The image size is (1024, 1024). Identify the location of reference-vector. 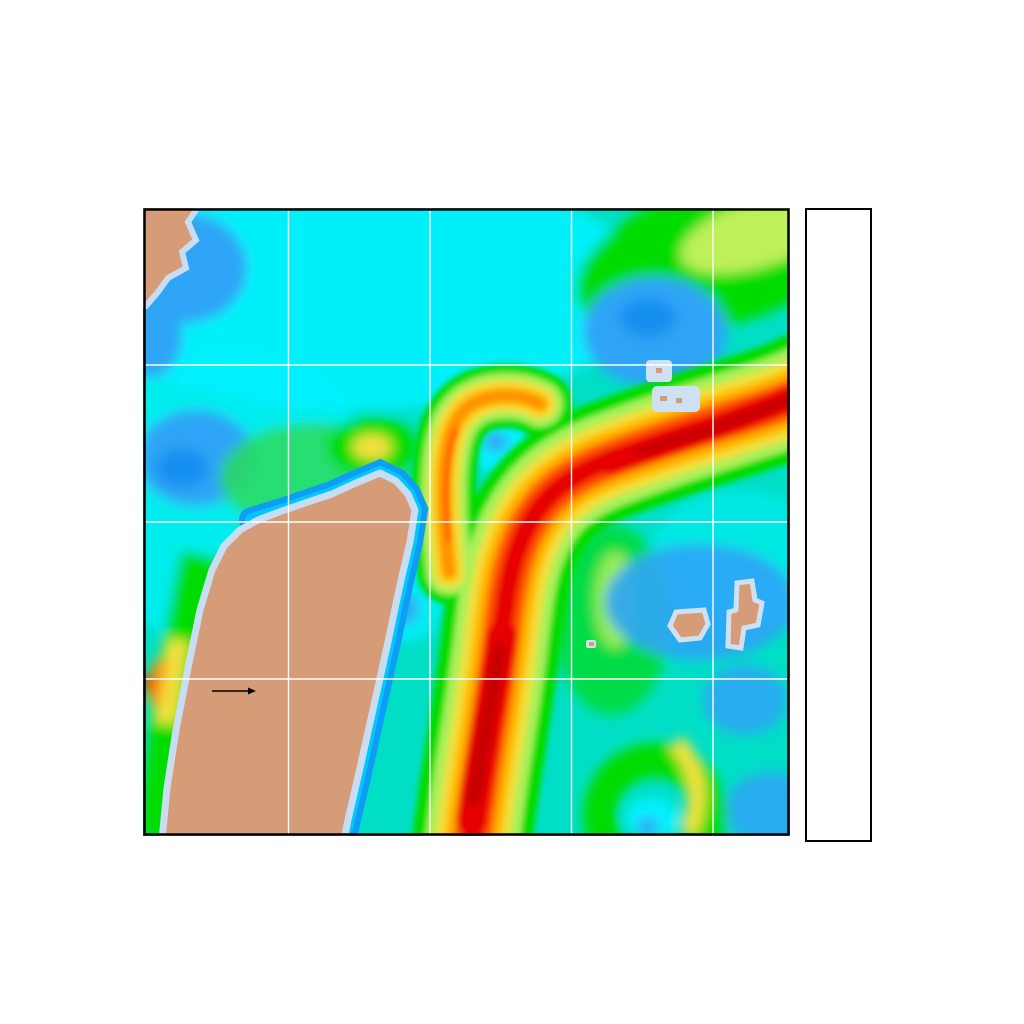
(234, 691).